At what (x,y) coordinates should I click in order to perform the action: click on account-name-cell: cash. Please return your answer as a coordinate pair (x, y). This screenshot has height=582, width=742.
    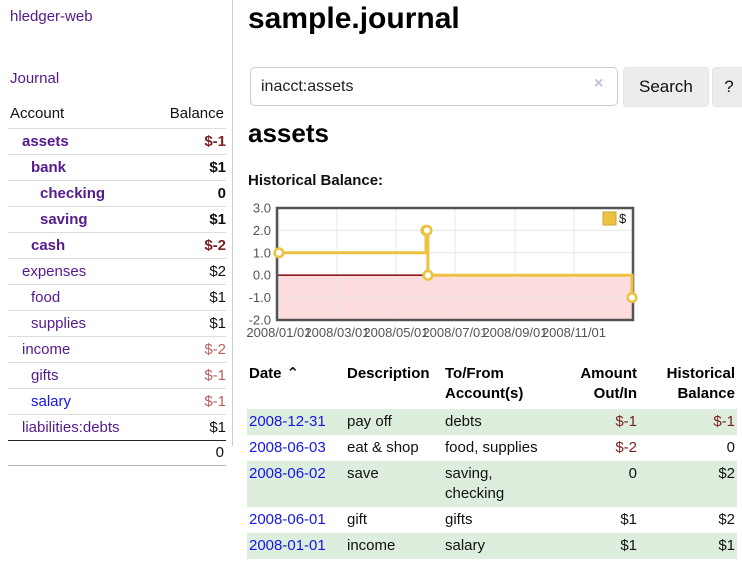
    Looking at the image, I should click on (80, 245).